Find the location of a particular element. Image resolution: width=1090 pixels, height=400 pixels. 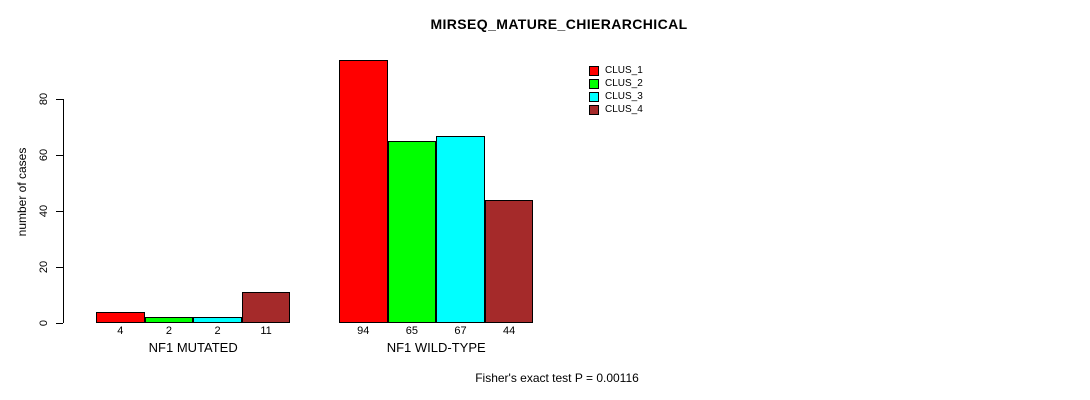

legend-row-clus_2: CLUS_2 is located at coordinates (616, 83).